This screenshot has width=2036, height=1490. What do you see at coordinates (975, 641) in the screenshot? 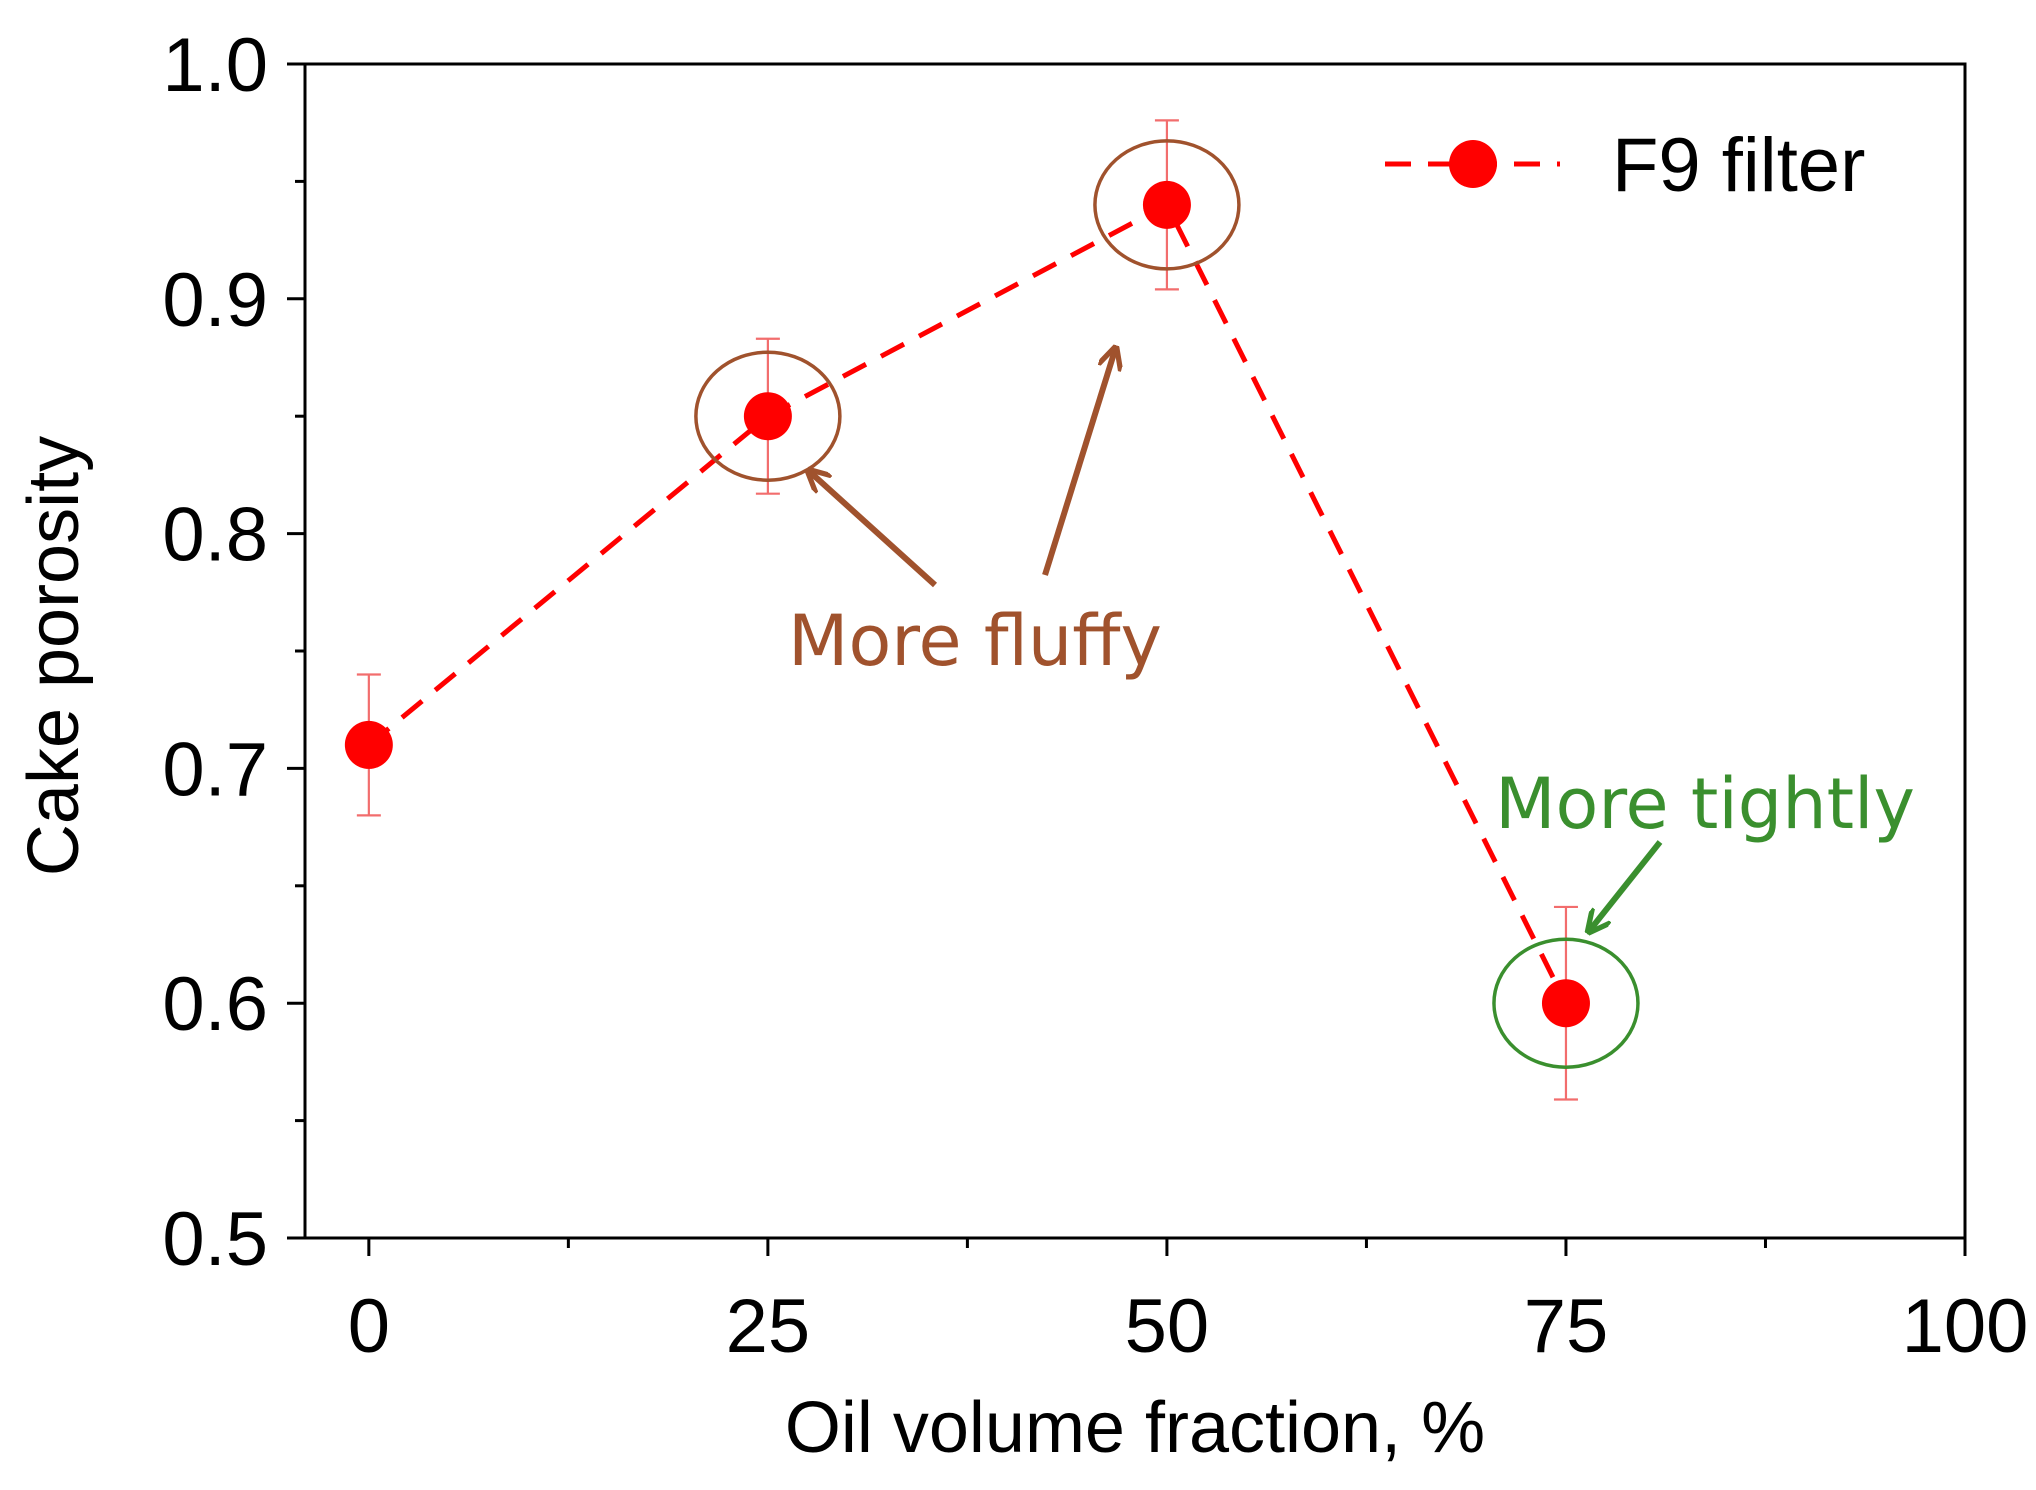
I see `annotation-more-fluffy: More fluffy` at bounding box center [975, 641].